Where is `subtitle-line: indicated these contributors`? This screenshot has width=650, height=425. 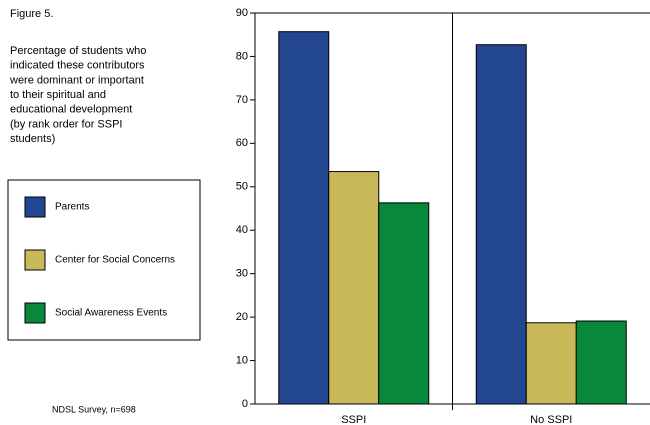 subtitle-line: indicated these contributors is located at coordinates (77, 66).